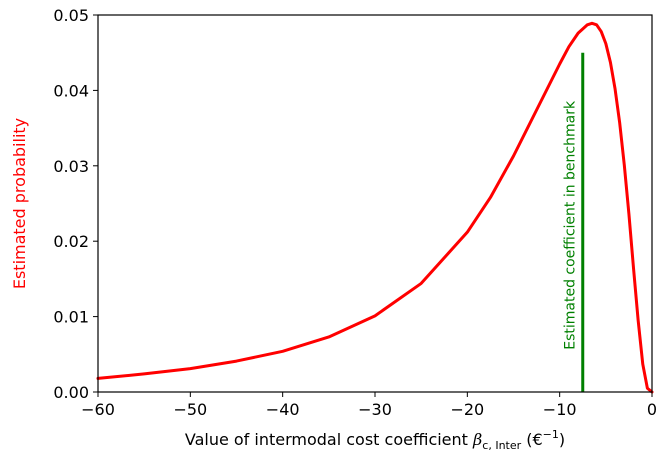 This screenshot has width=668, height=458. What do you see at coordinates (329, 439) in the screenshot?
I see `x-axis-label-prefix: Value of intermodal cost coefficient` at bounding box center [329, 439].